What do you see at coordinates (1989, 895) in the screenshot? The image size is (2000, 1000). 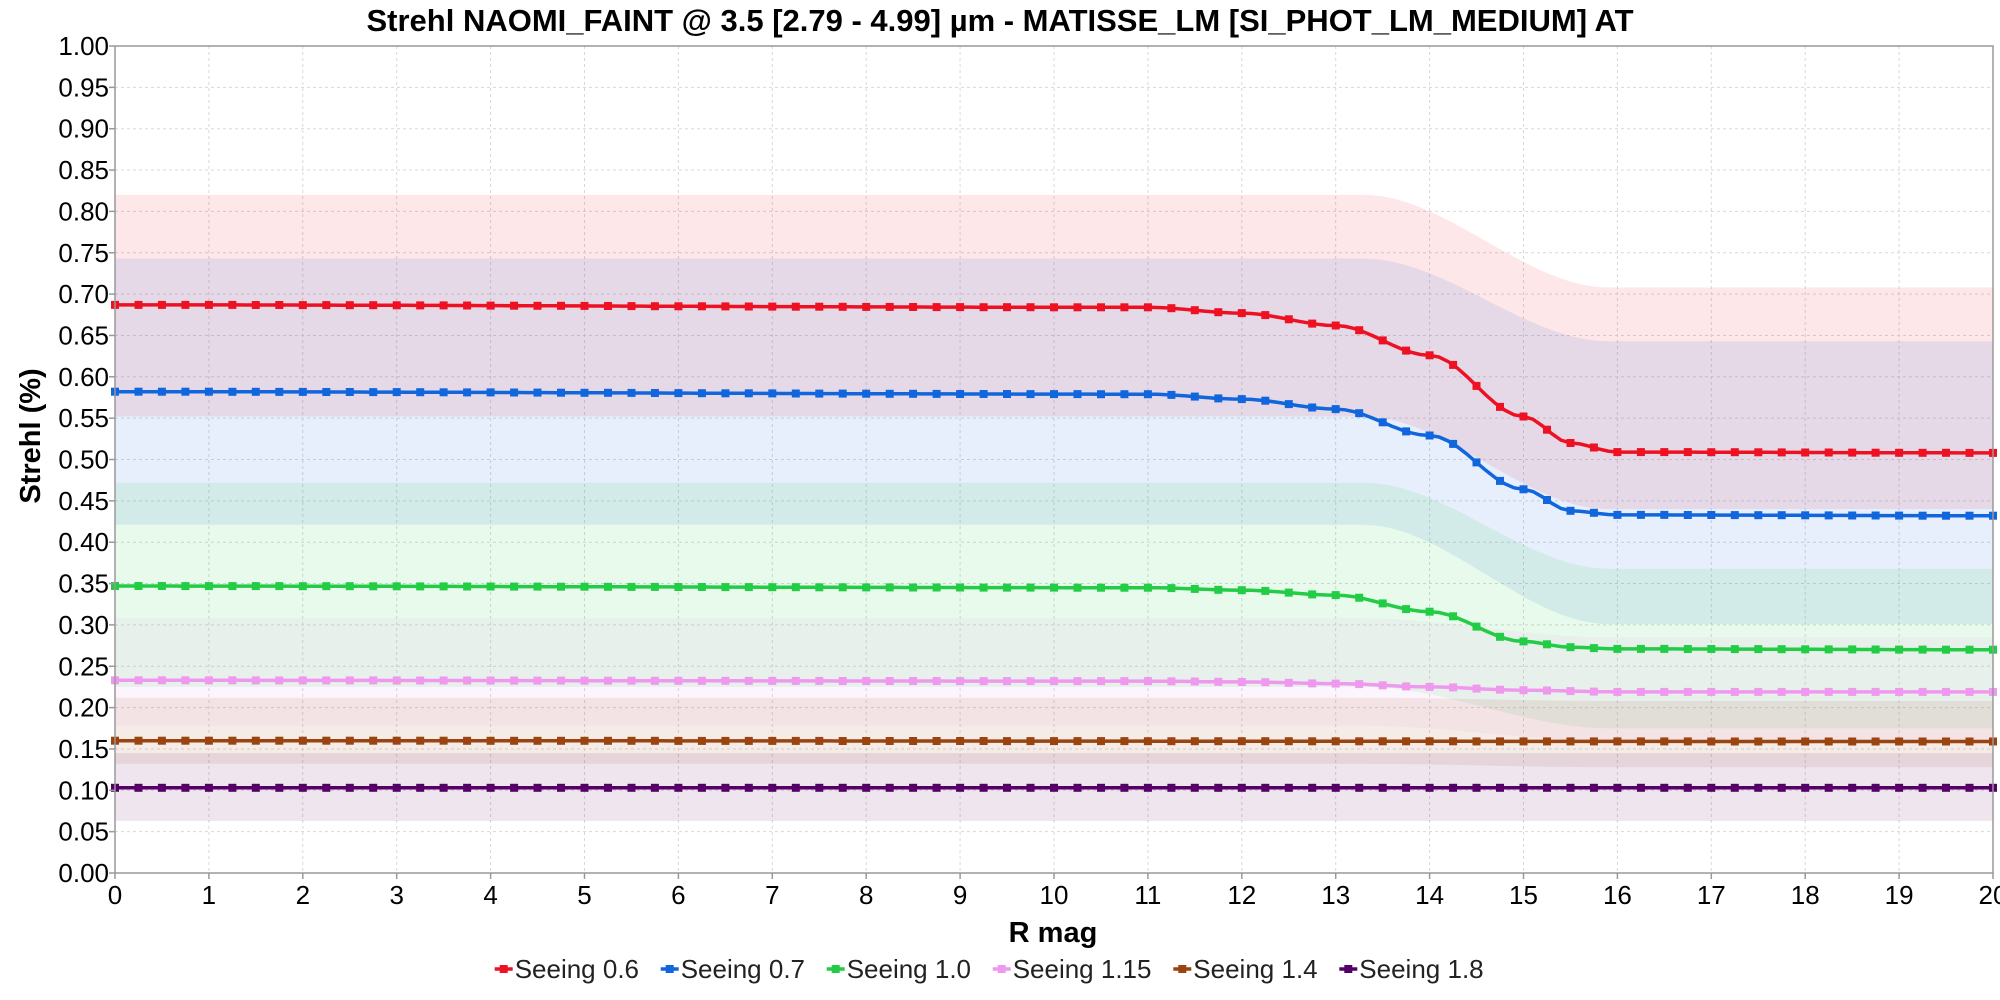 I see `x-tick-label: 20` at bounding box center [1989, 895].